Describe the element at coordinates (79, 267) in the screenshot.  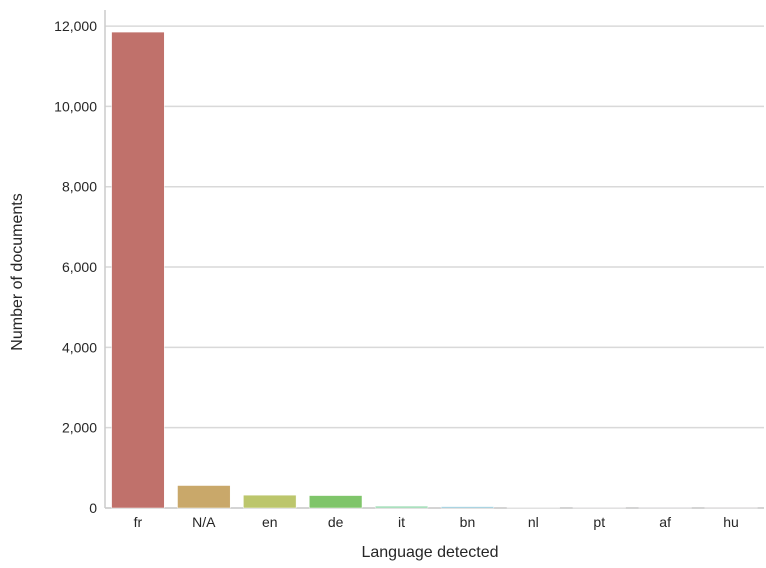
I see `y-tick-label: 6,000` at that location.